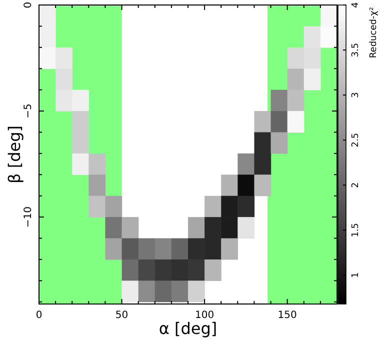  I want to click on color-bar-label: 2, so click(356, 185).